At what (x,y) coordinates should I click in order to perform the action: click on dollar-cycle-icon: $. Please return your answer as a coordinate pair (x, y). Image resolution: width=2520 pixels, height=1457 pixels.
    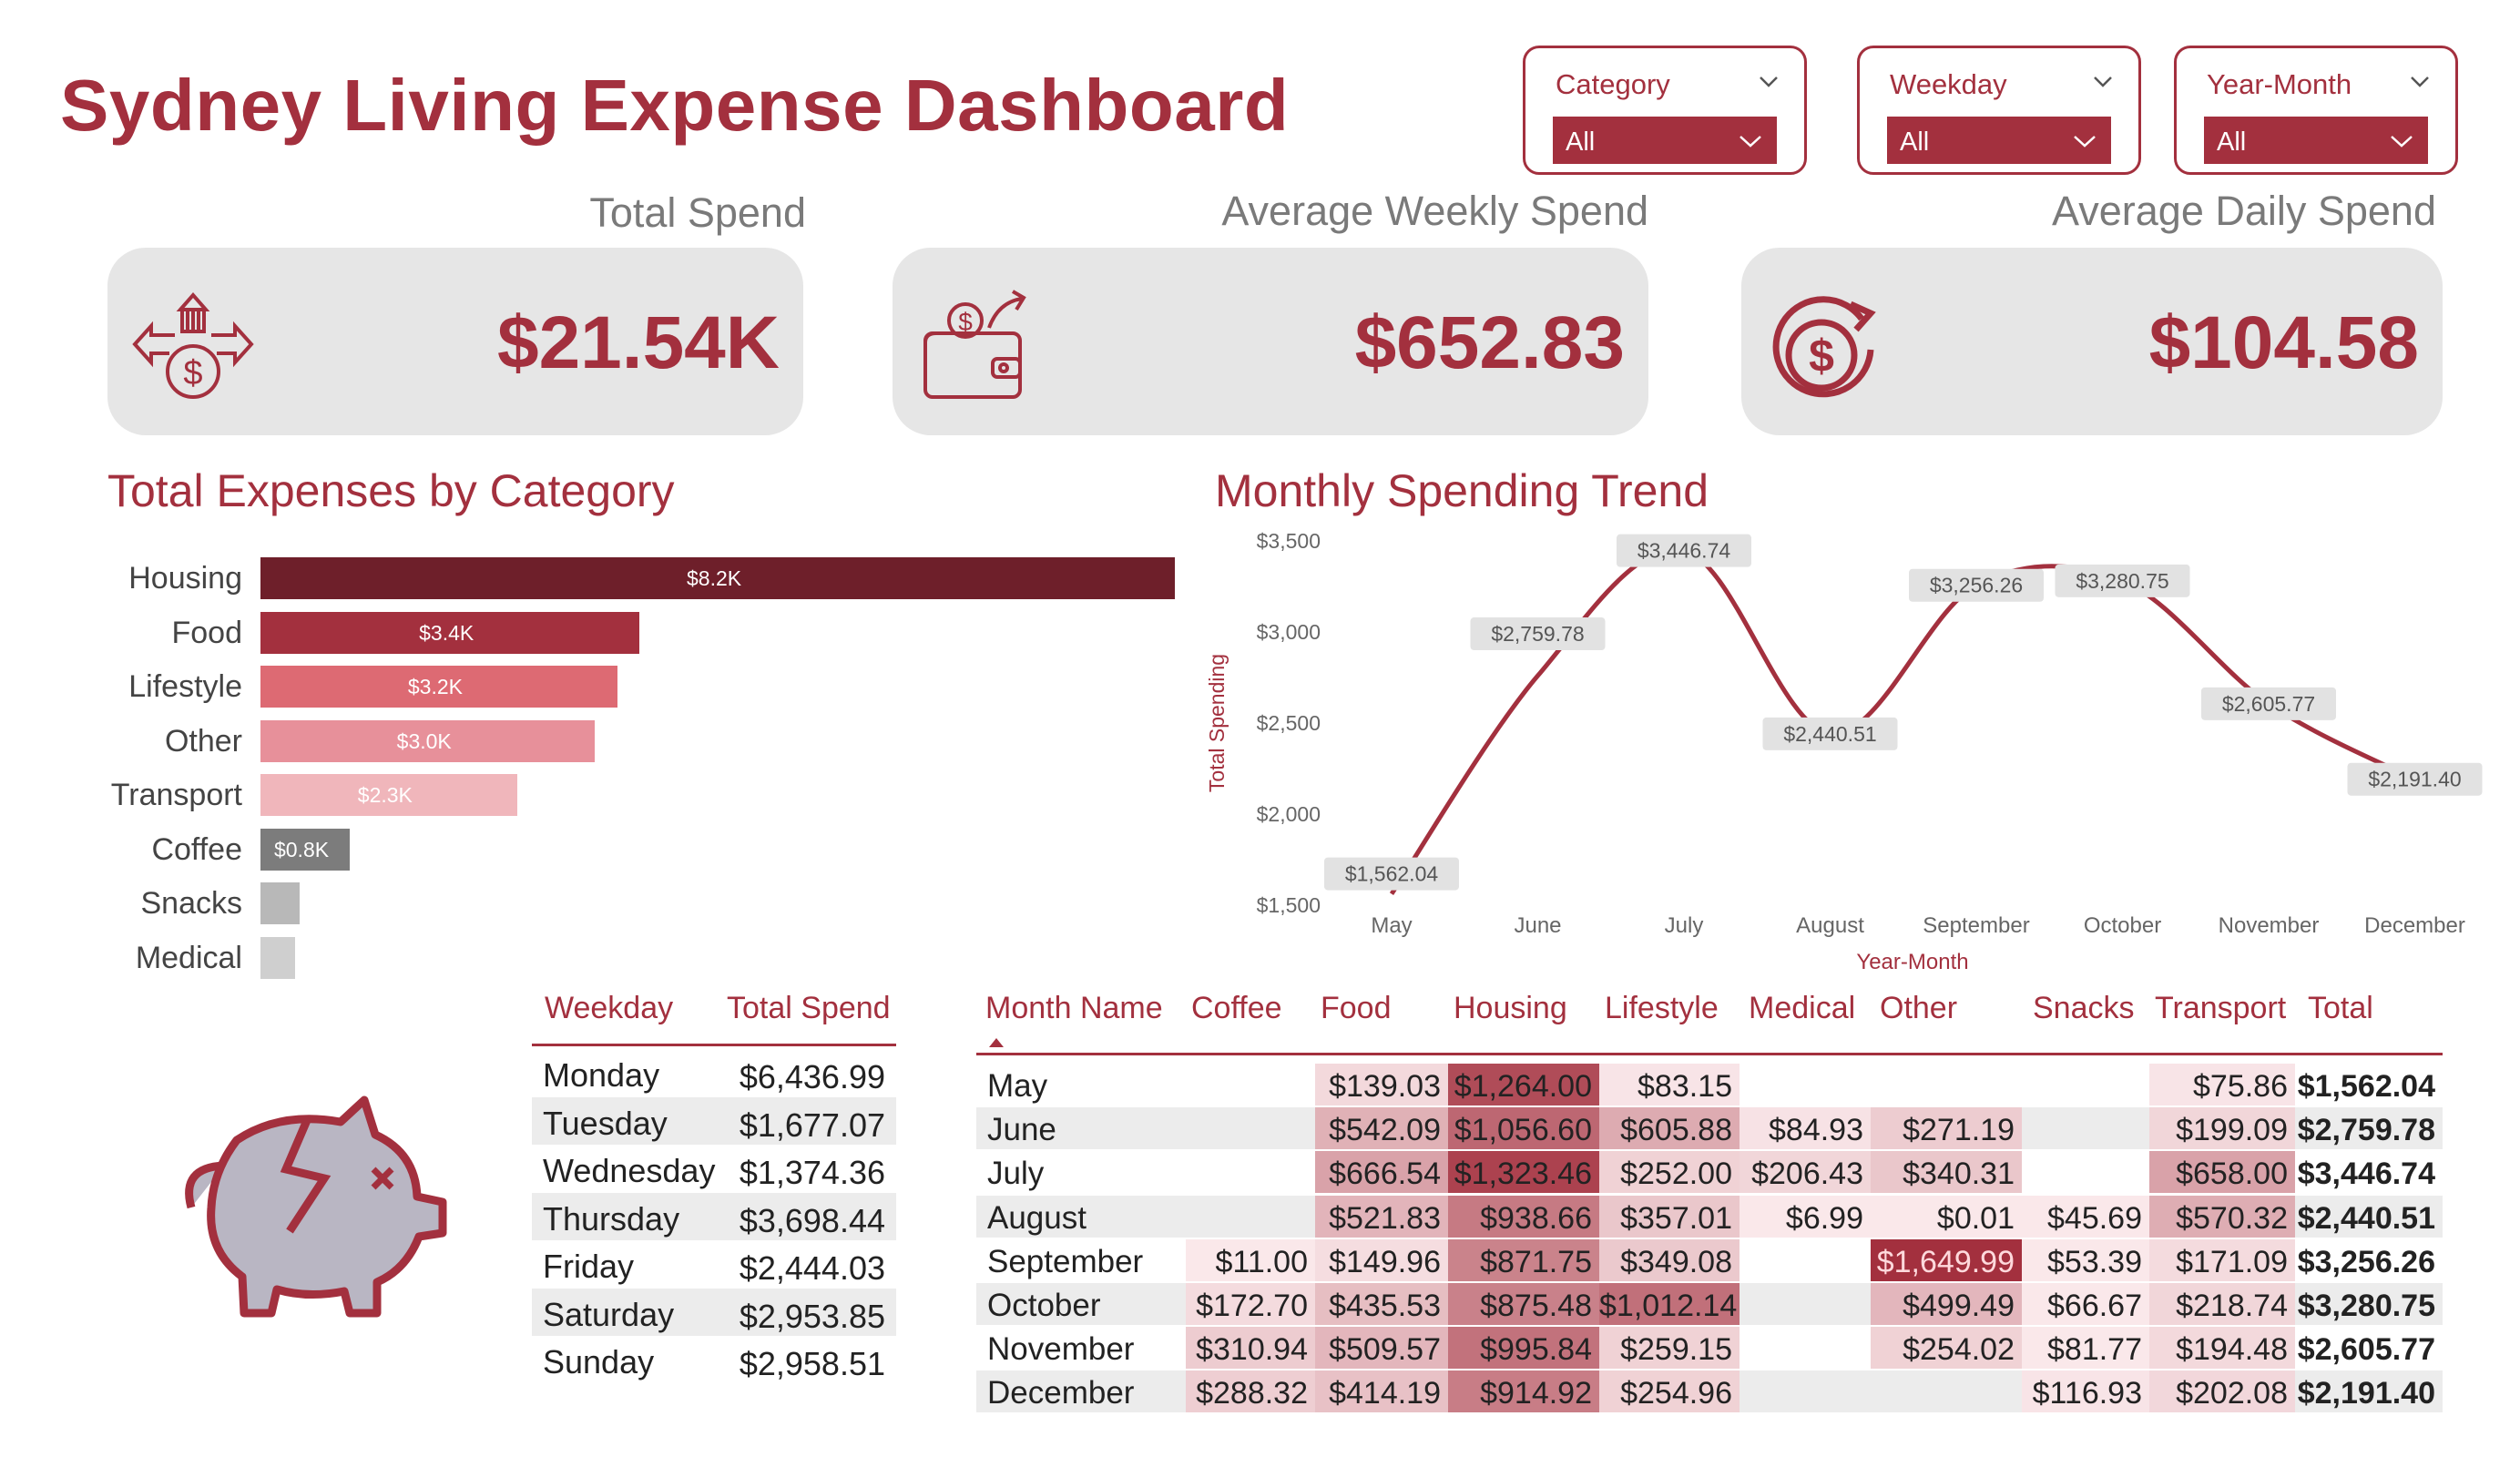
    Looking at the image, I should click on (1824, 347).